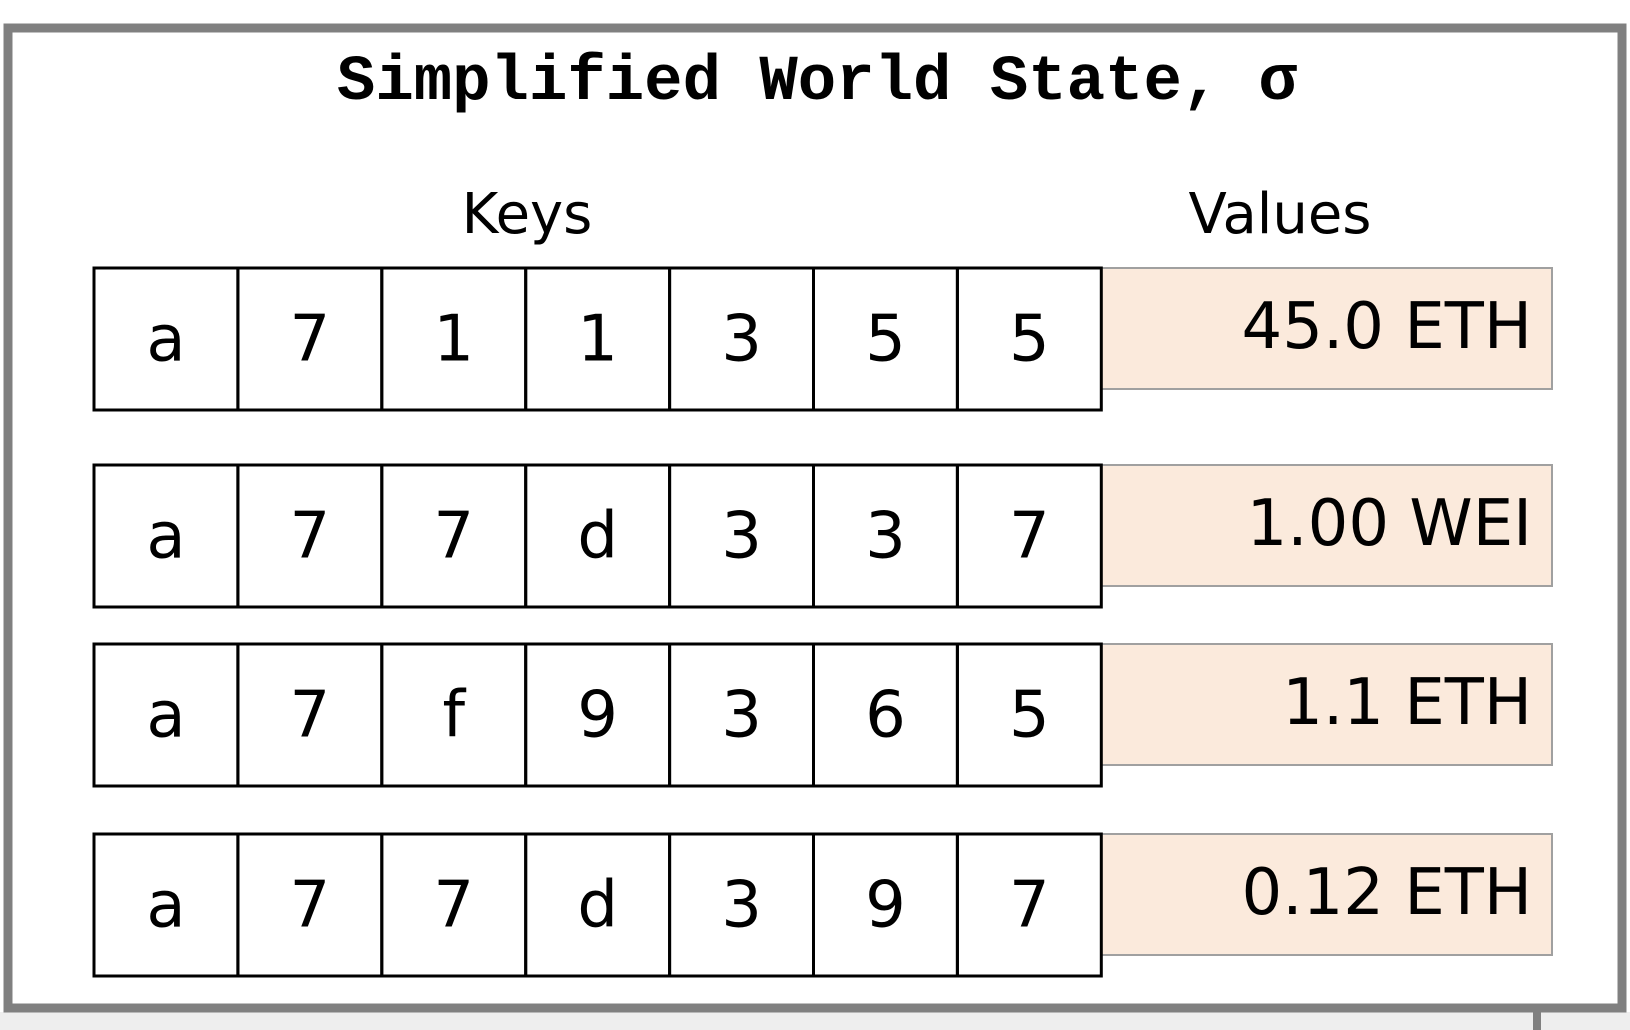 The height and width of the screenshot is (1030, 1630). Describe the element at coordinates (815, 1021) in the screenshot. I see `bottom-strip` at that location.